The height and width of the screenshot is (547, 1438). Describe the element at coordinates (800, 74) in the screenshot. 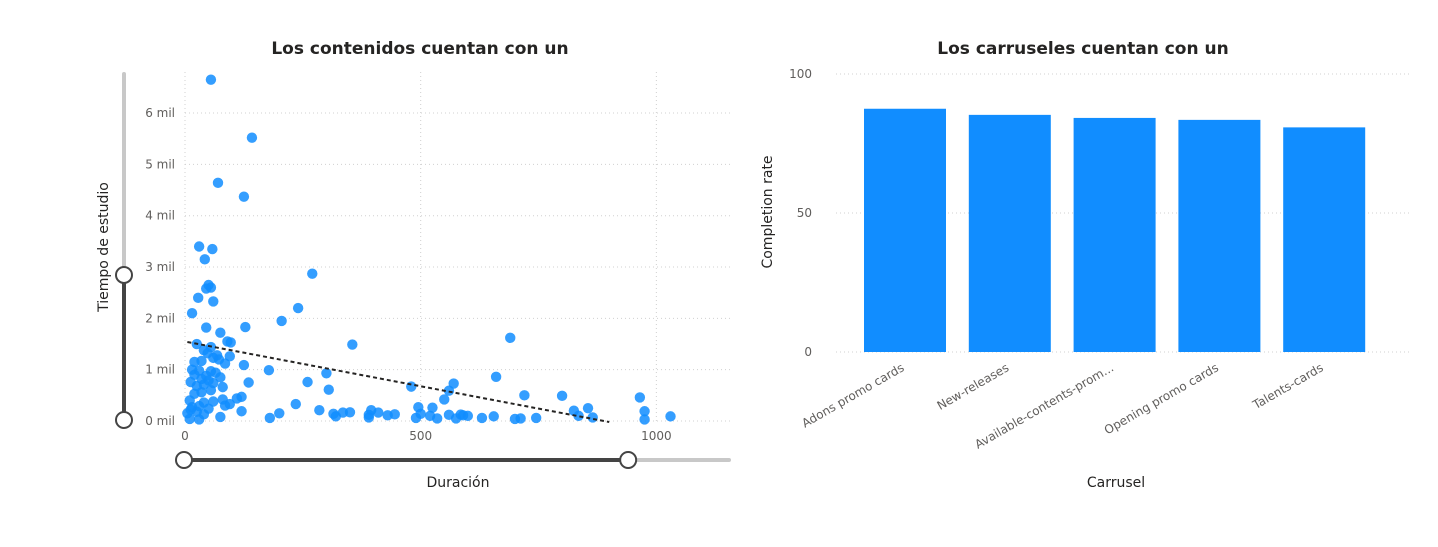

I see `bar-y-tick-label: 100` at that location.